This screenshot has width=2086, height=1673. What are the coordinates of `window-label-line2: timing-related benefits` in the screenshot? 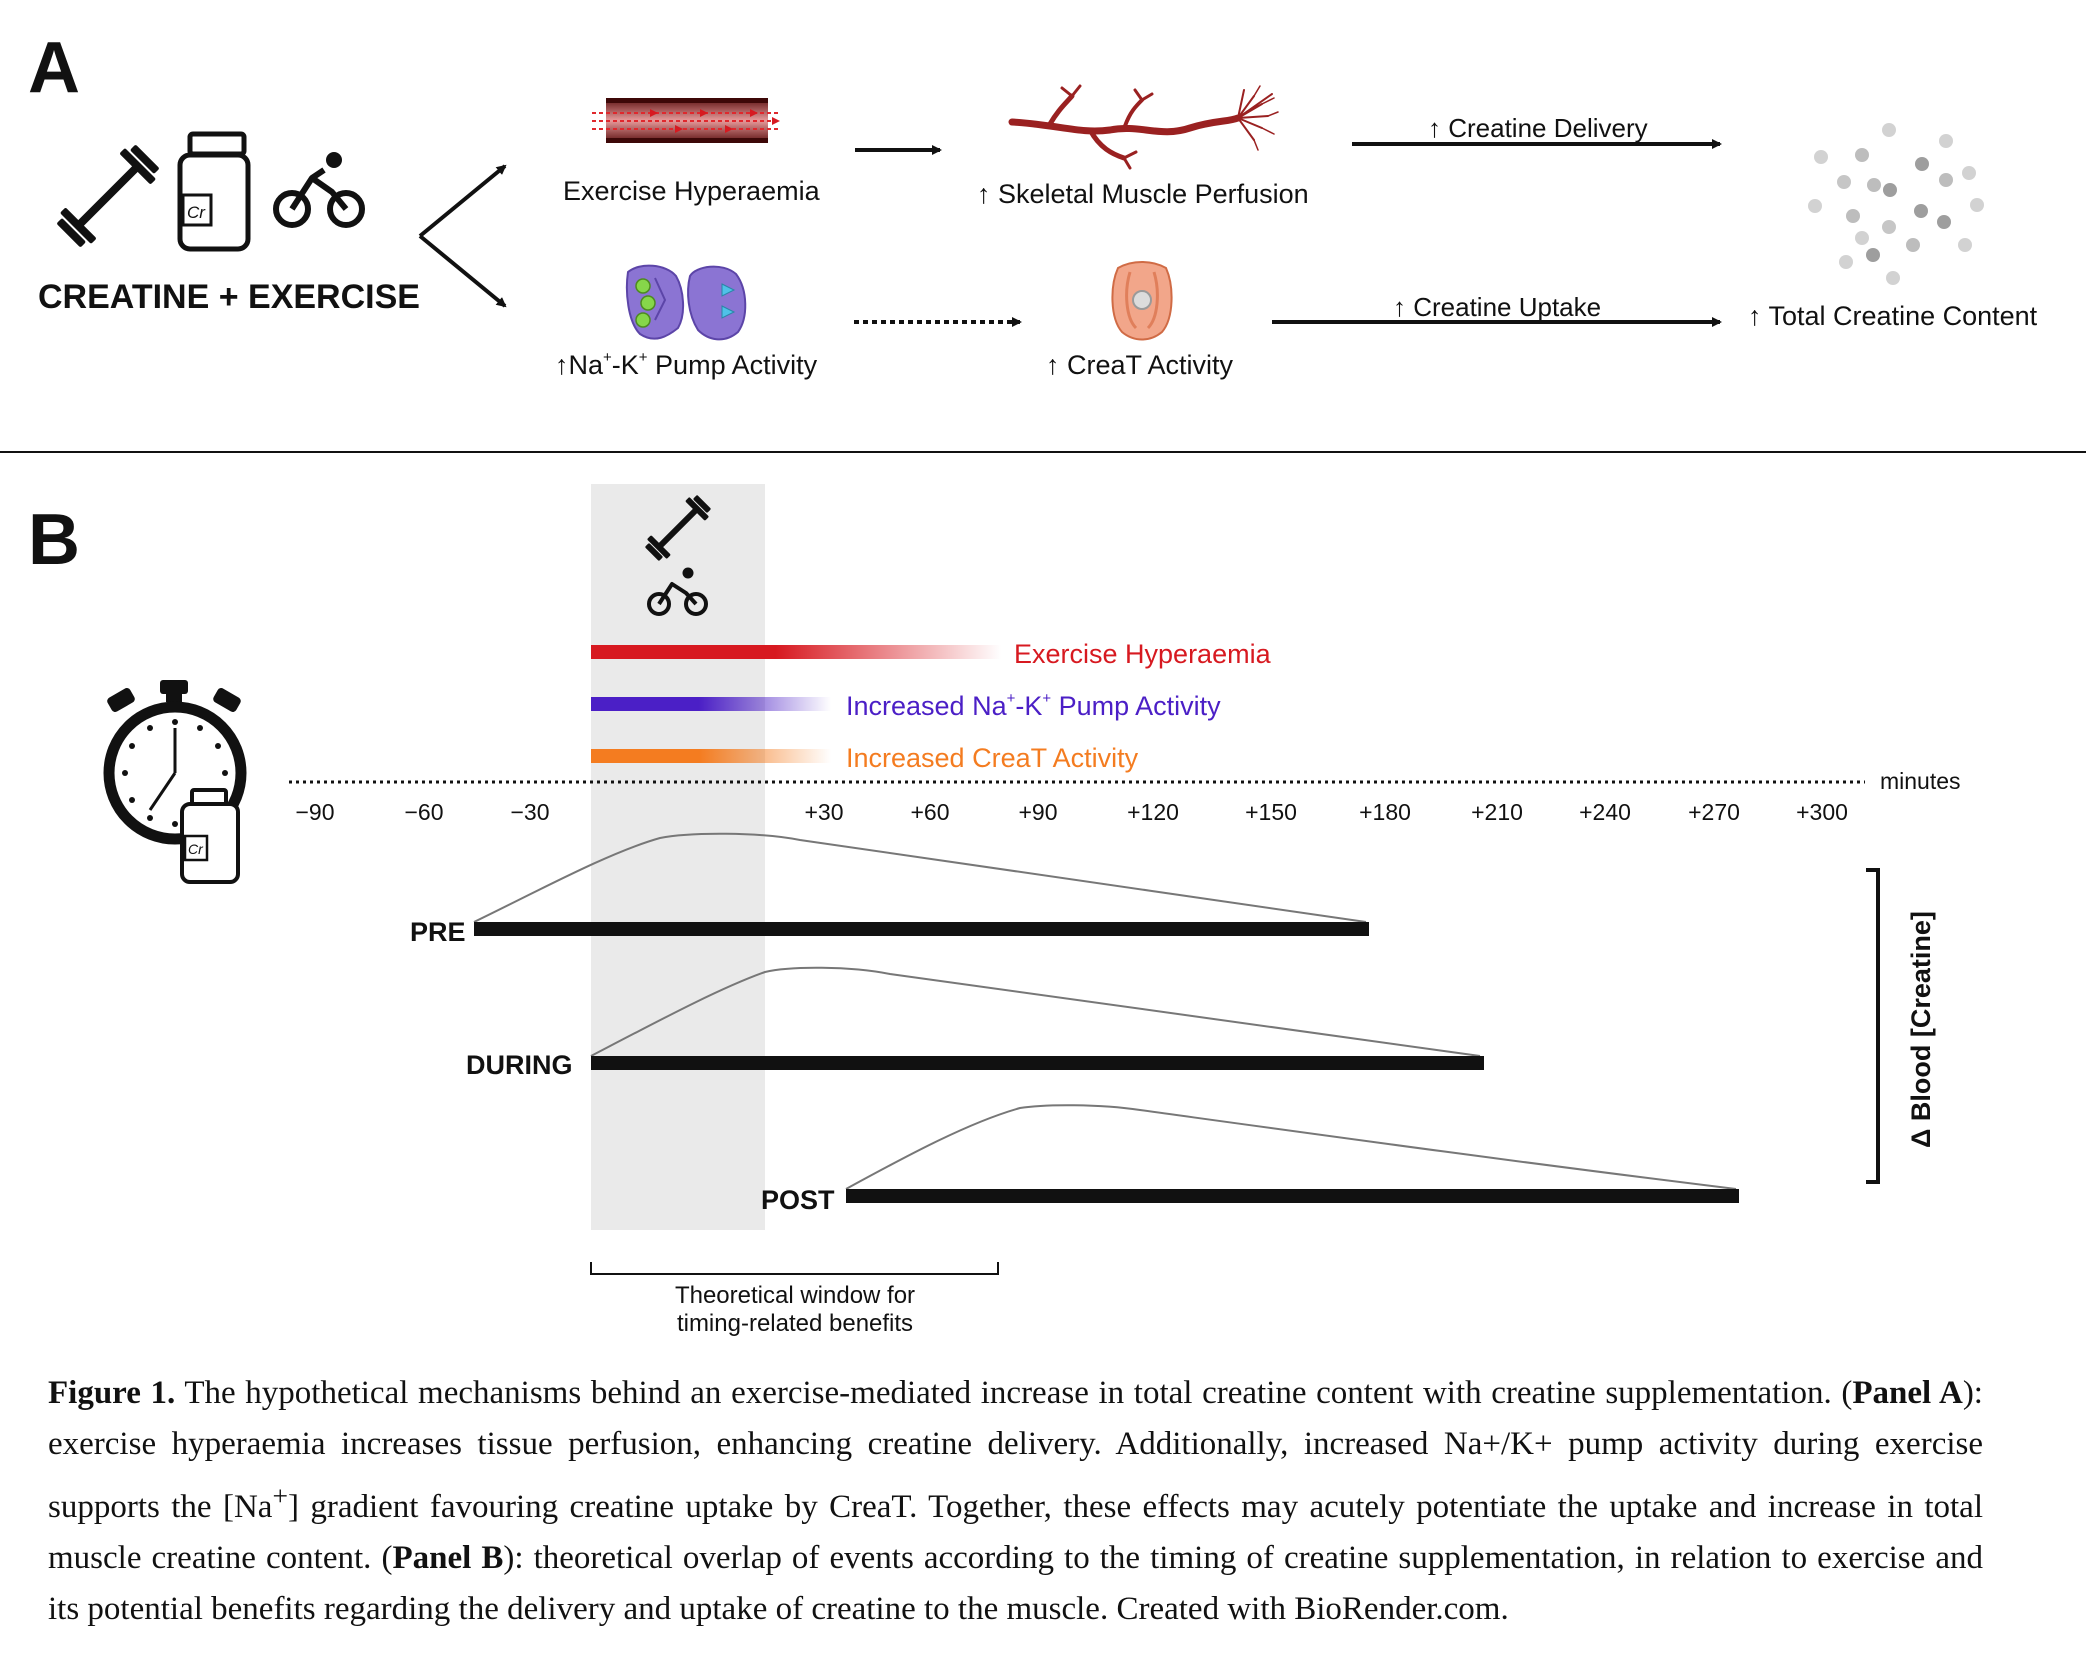 It's located at (795, 1323).